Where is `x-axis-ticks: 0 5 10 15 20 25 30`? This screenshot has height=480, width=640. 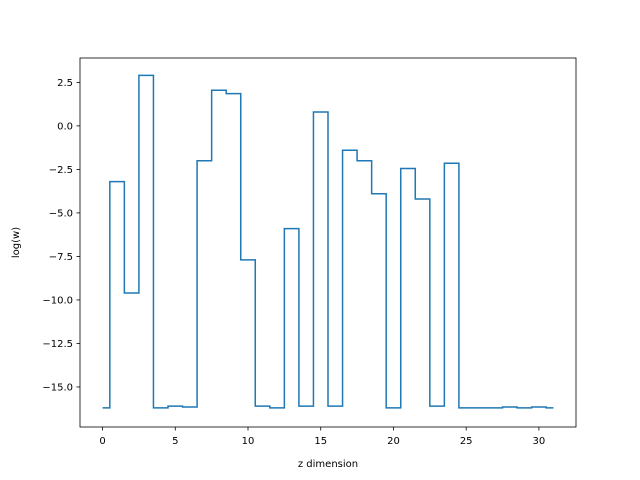
x-axis-ticks: 0 5 10 15 20 25 30 is located at coordinates (322, 437).